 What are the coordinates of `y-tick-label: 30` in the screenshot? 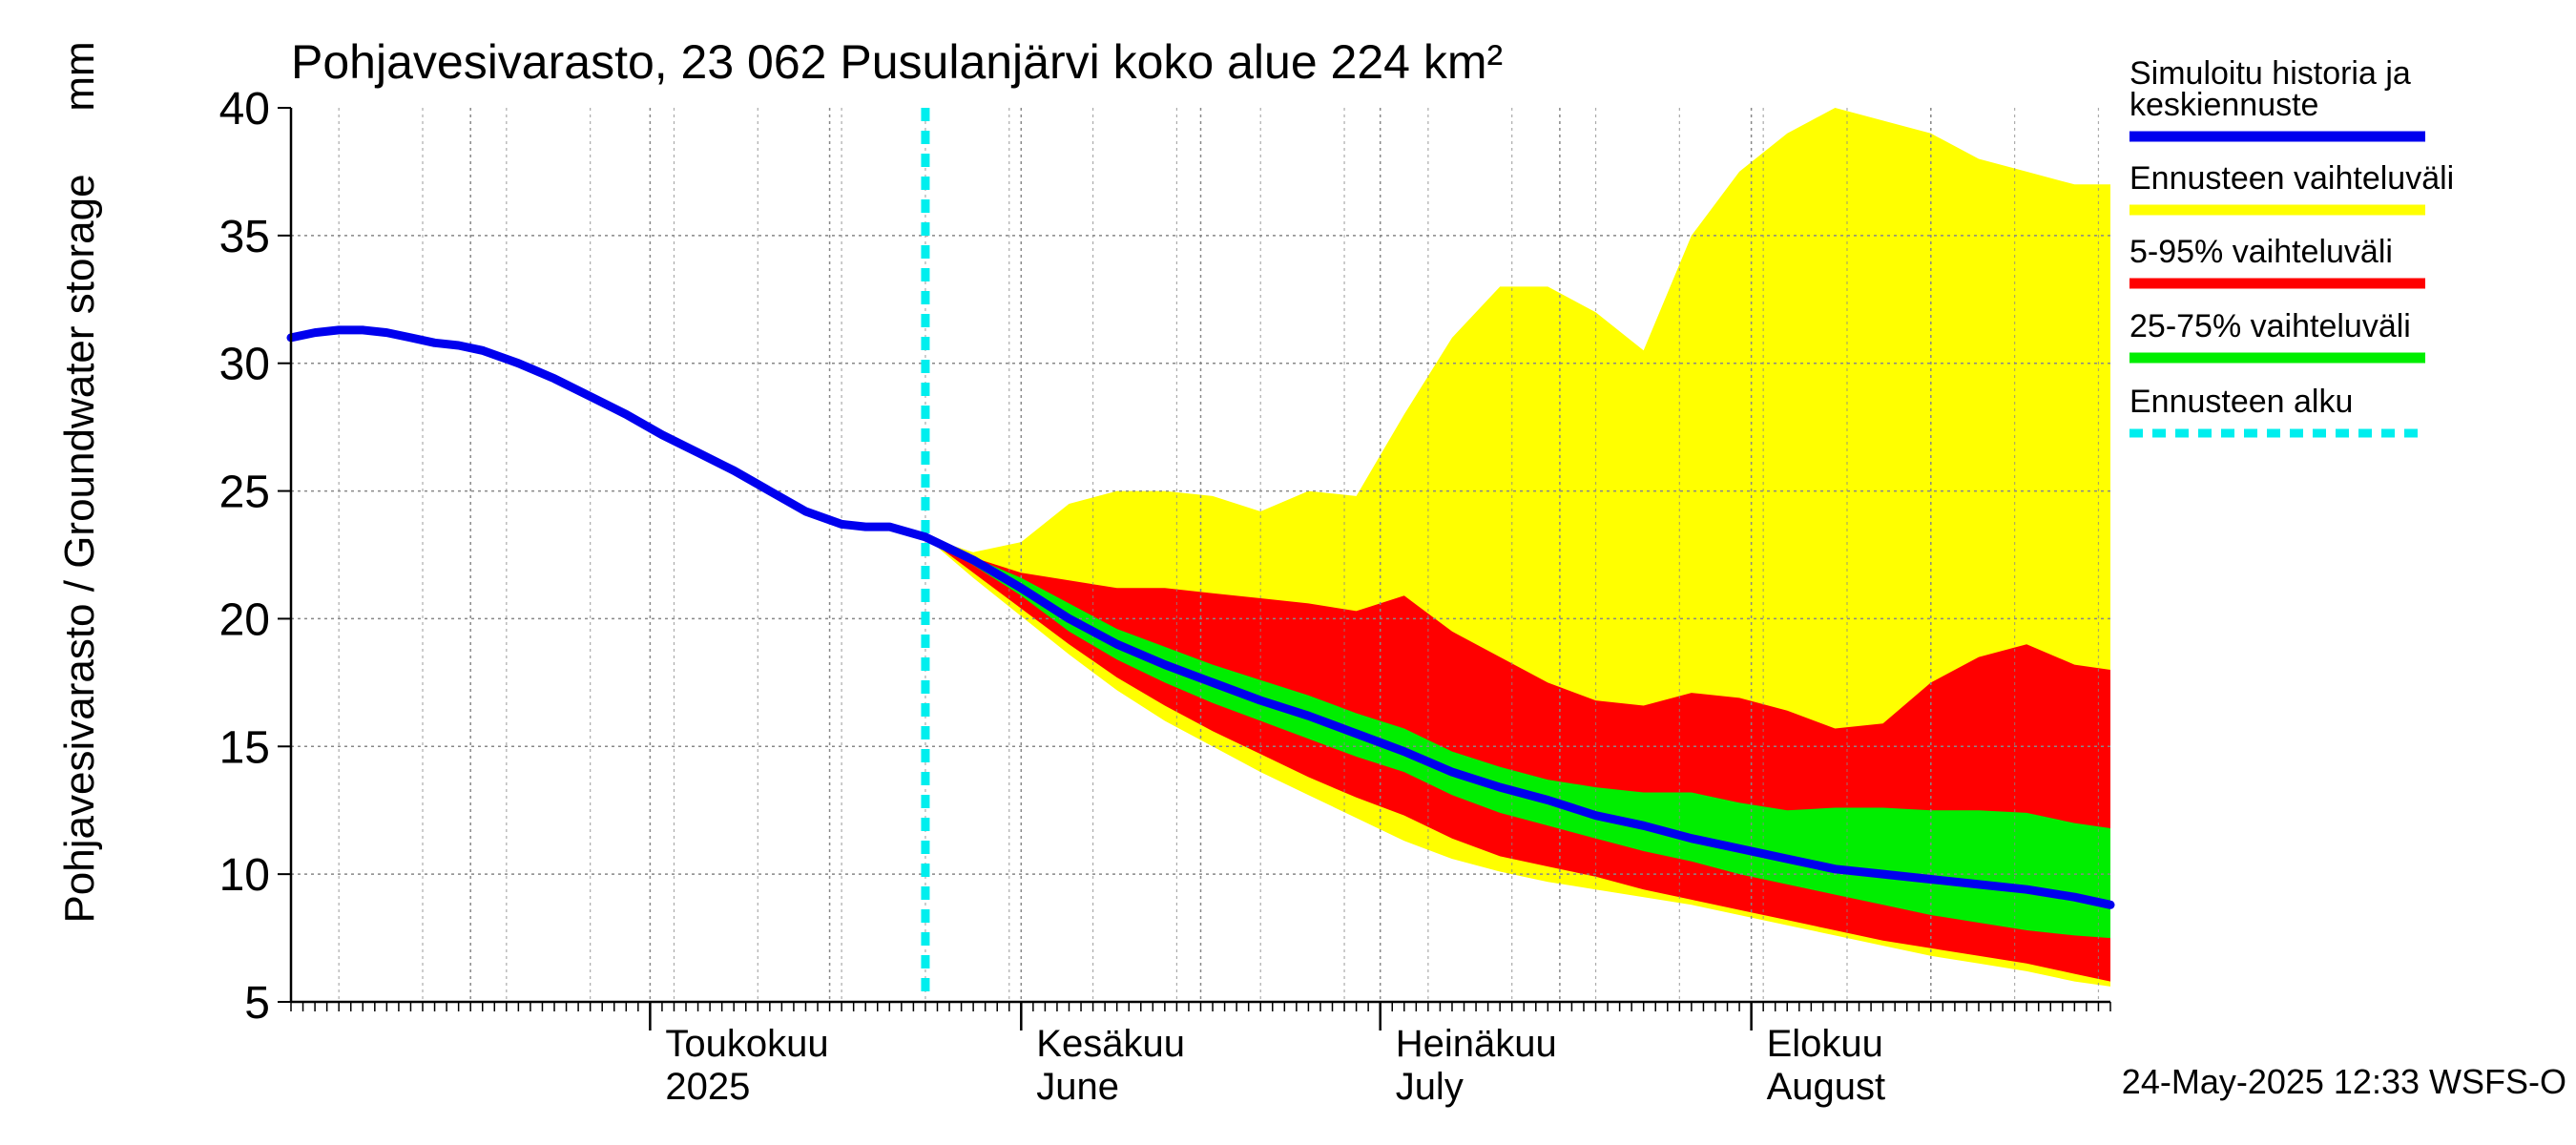 It's located at (244, 365).